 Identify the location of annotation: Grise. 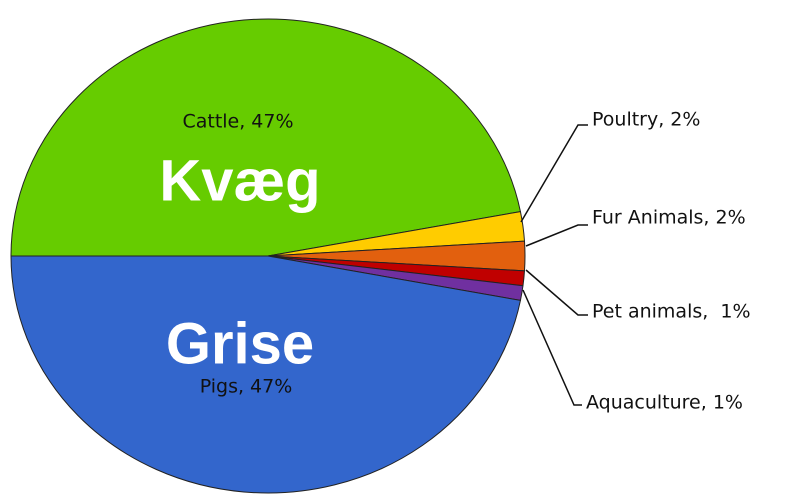
(240, 343).